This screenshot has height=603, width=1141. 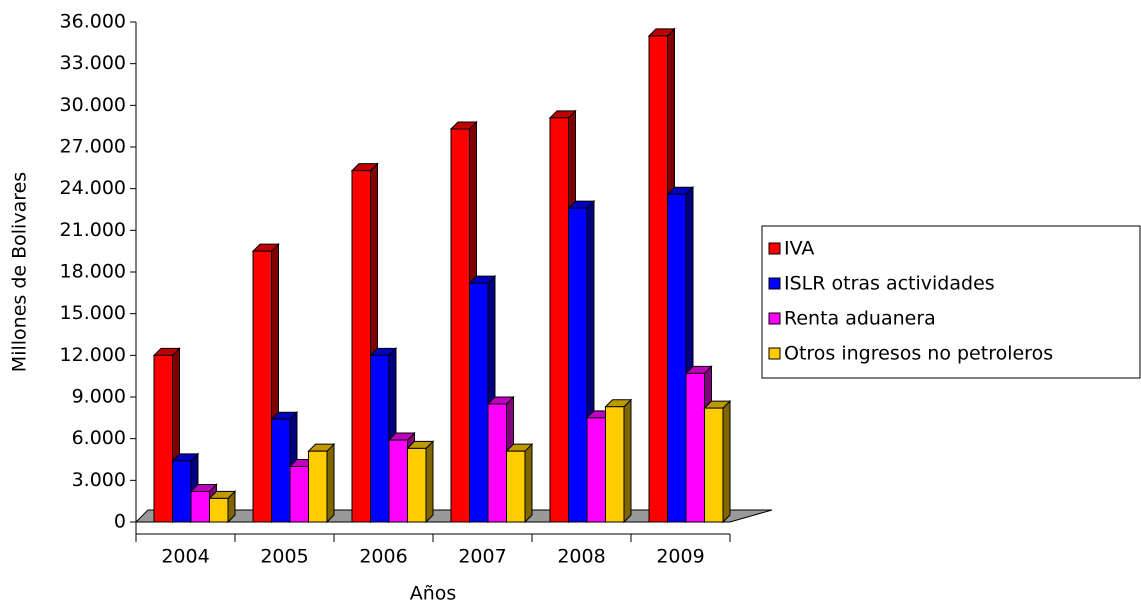 I want to click on y-tick-label: 36.000, so click(x=93, y=22).